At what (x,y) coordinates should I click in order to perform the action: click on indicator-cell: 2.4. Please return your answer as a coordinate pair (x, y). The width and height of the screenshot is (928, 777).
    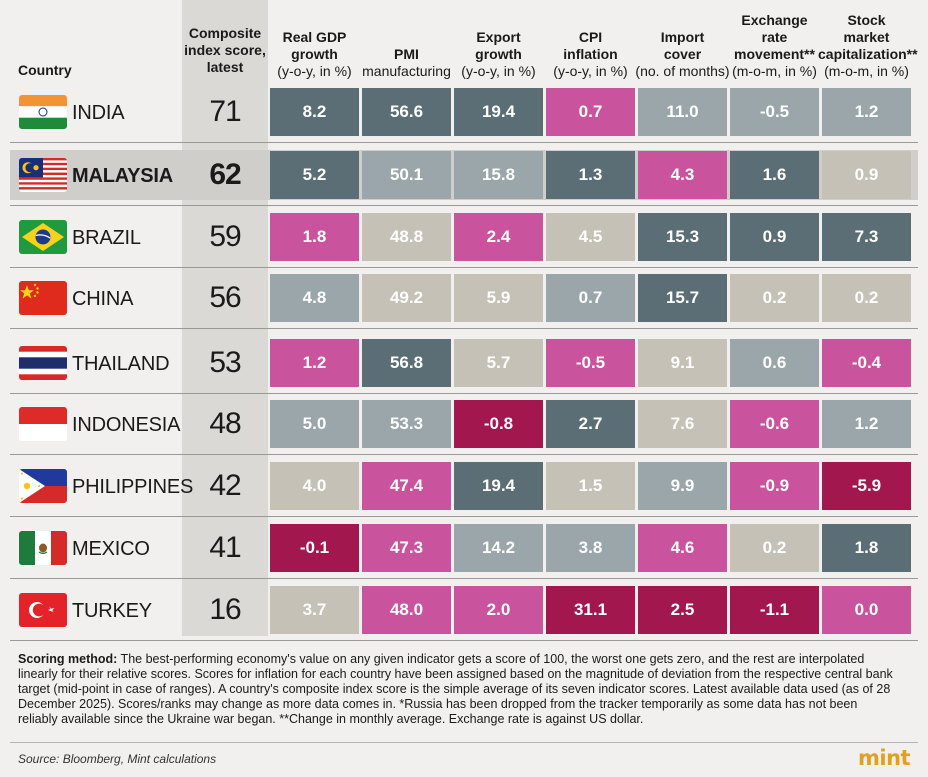
    Looking at the image, I should click on (498, 237).